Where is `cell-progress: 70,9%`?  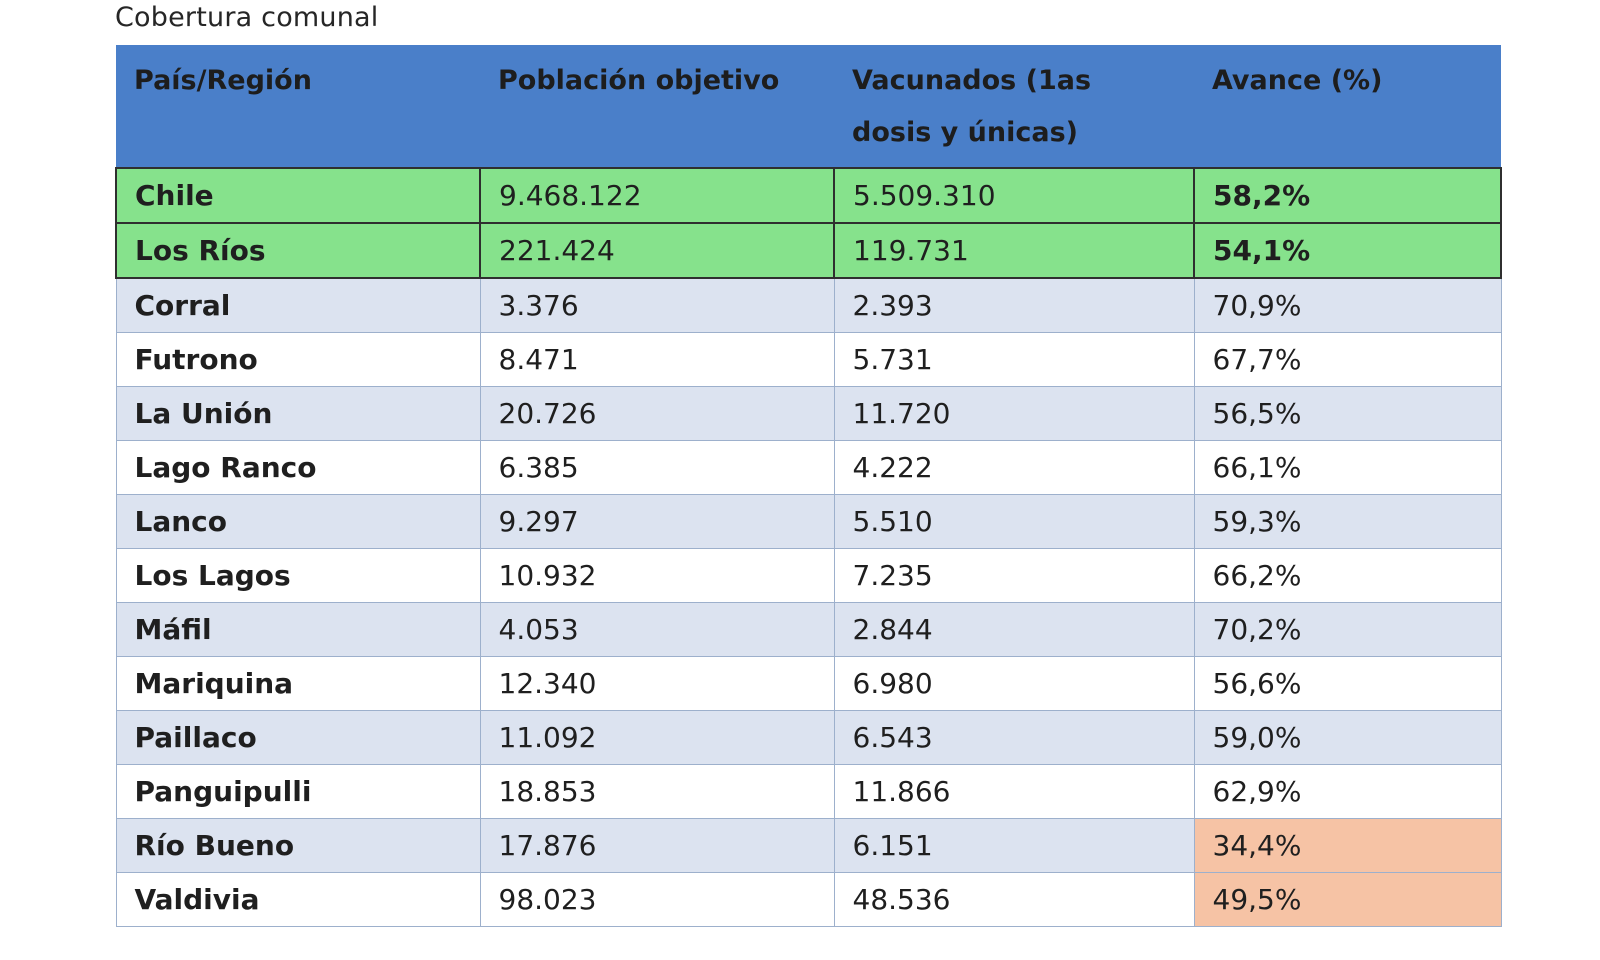 cell-progress: 70,9% is located at coordinates (1347, 305).